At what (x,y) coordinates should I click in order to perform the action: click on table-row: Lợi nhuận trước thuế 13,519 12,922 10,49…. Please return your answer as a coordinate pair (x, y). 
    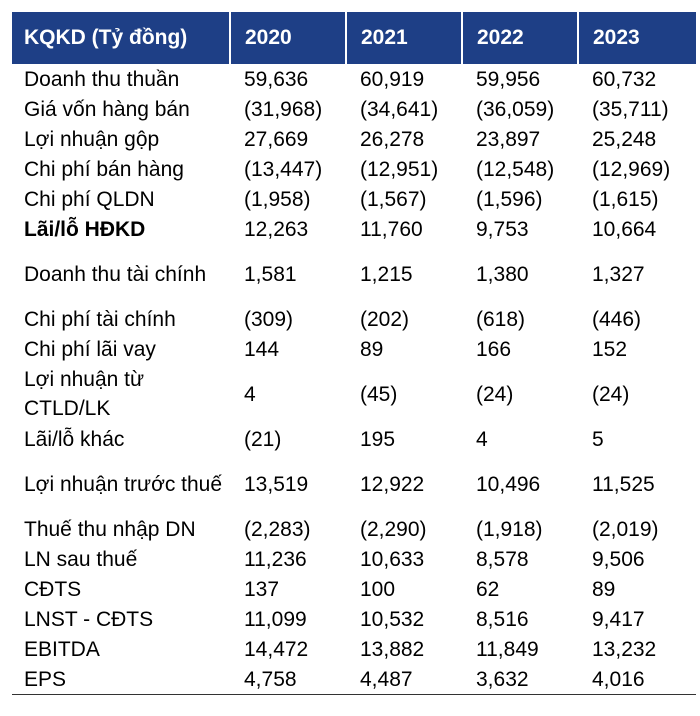
    Looking at the image, I should click on (354, 484).